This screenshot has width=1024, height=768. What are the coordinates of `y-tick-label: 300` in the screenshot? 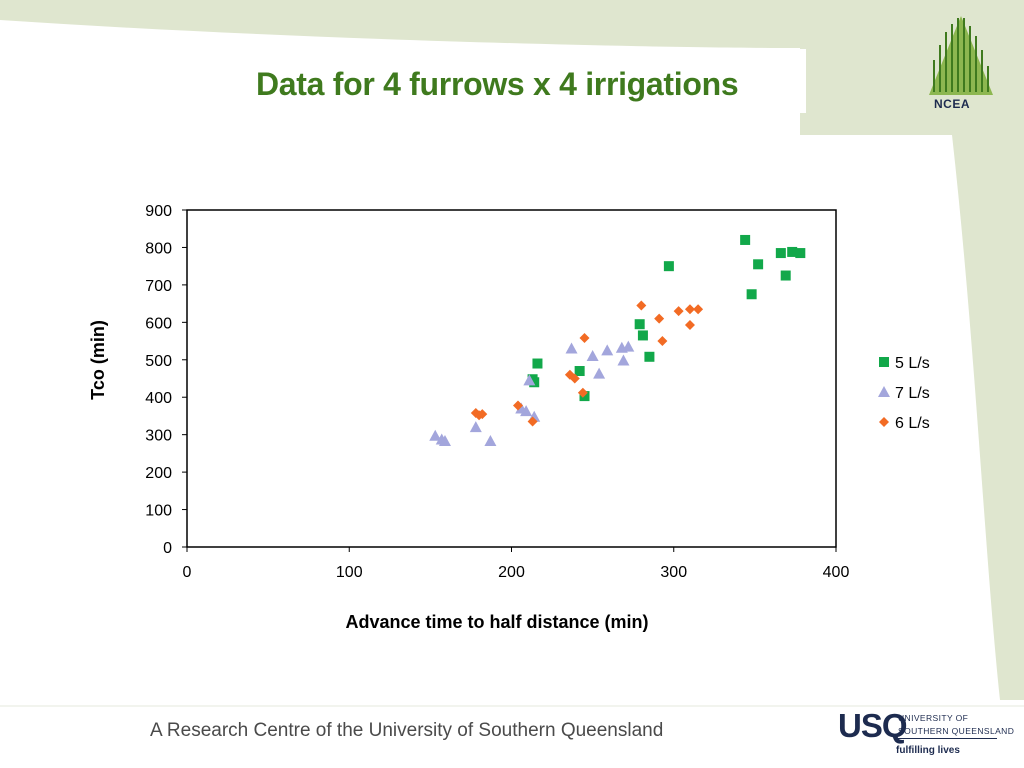 It's located at (158, 436).